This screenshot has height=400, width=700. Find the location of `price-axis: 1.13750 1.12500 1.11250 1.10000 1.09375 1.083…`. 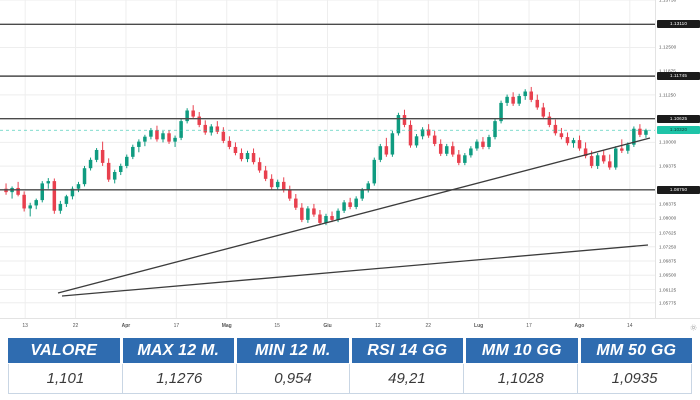

price-axis: 1.13750 1.12500 1.11250 1.10000 1.09375 1.083… is located at coordinates (677, 159).